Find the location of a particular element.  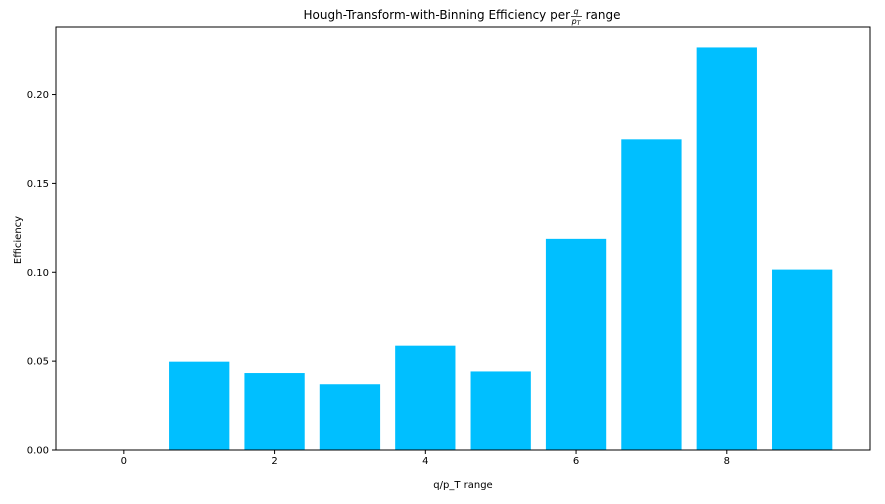

x-ticks-group: 0 2 4 6 8 is located at coordinates (425, 458).